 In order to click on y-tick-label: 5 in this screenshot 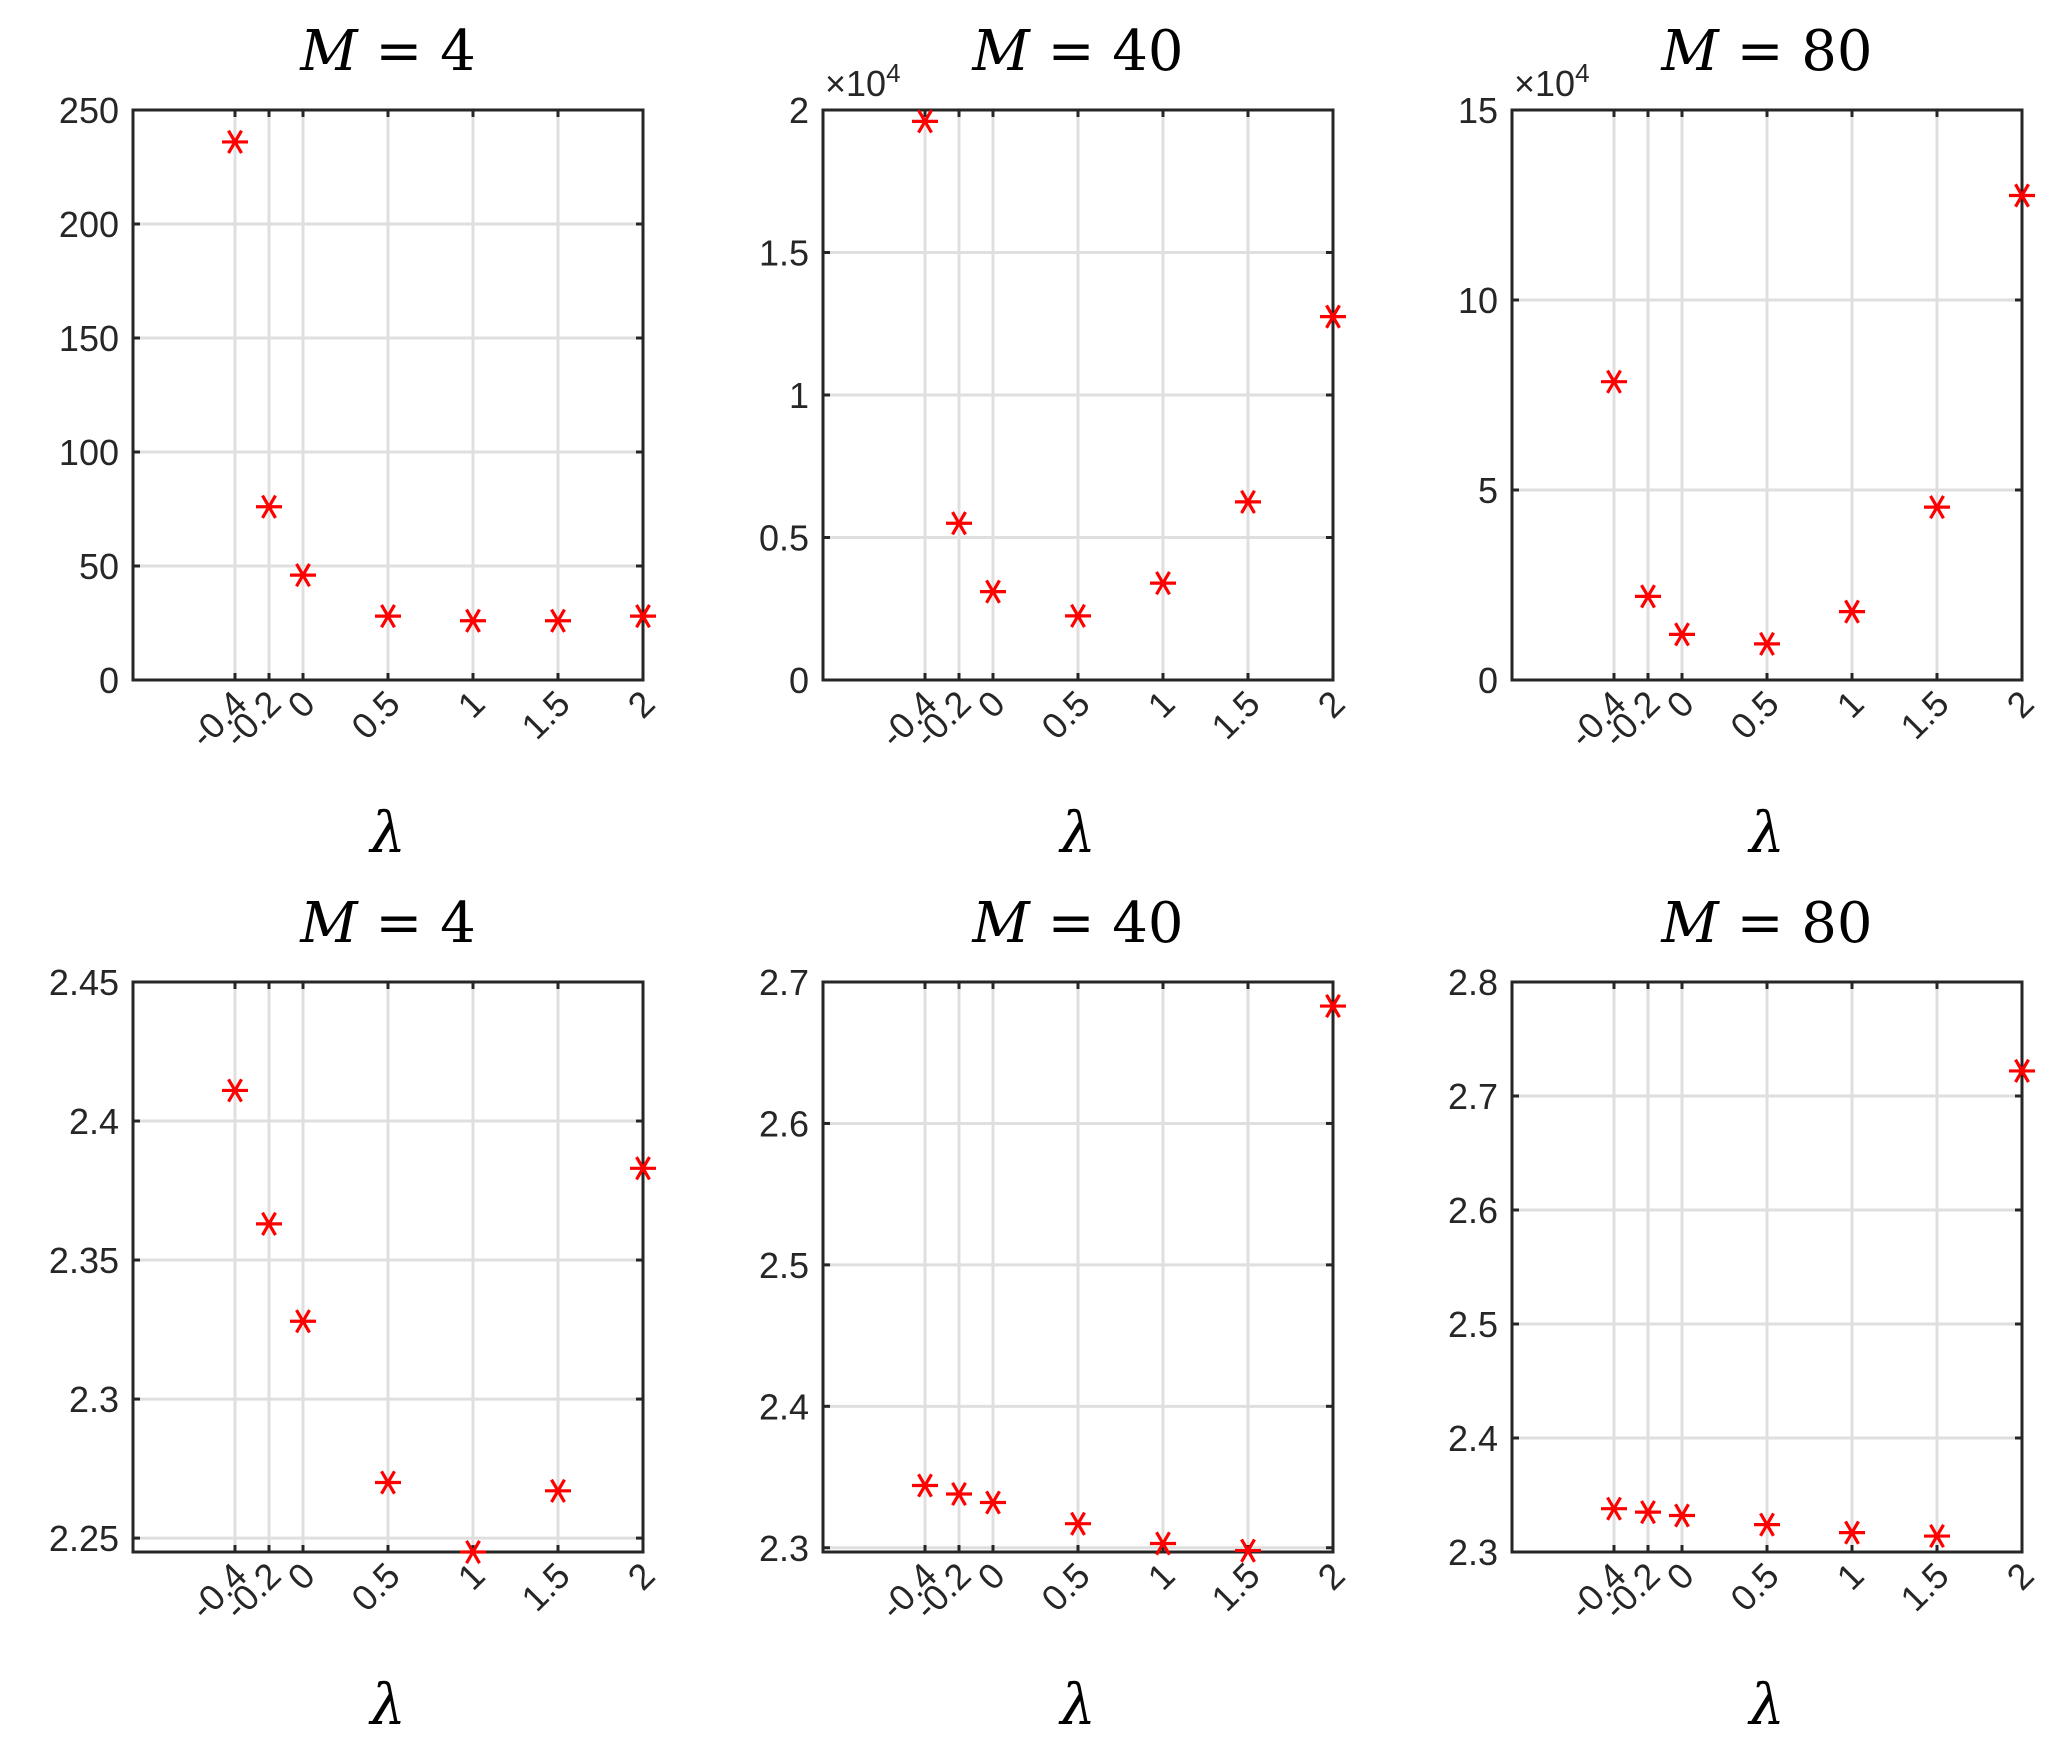, I will do `click(1488, 490)`.